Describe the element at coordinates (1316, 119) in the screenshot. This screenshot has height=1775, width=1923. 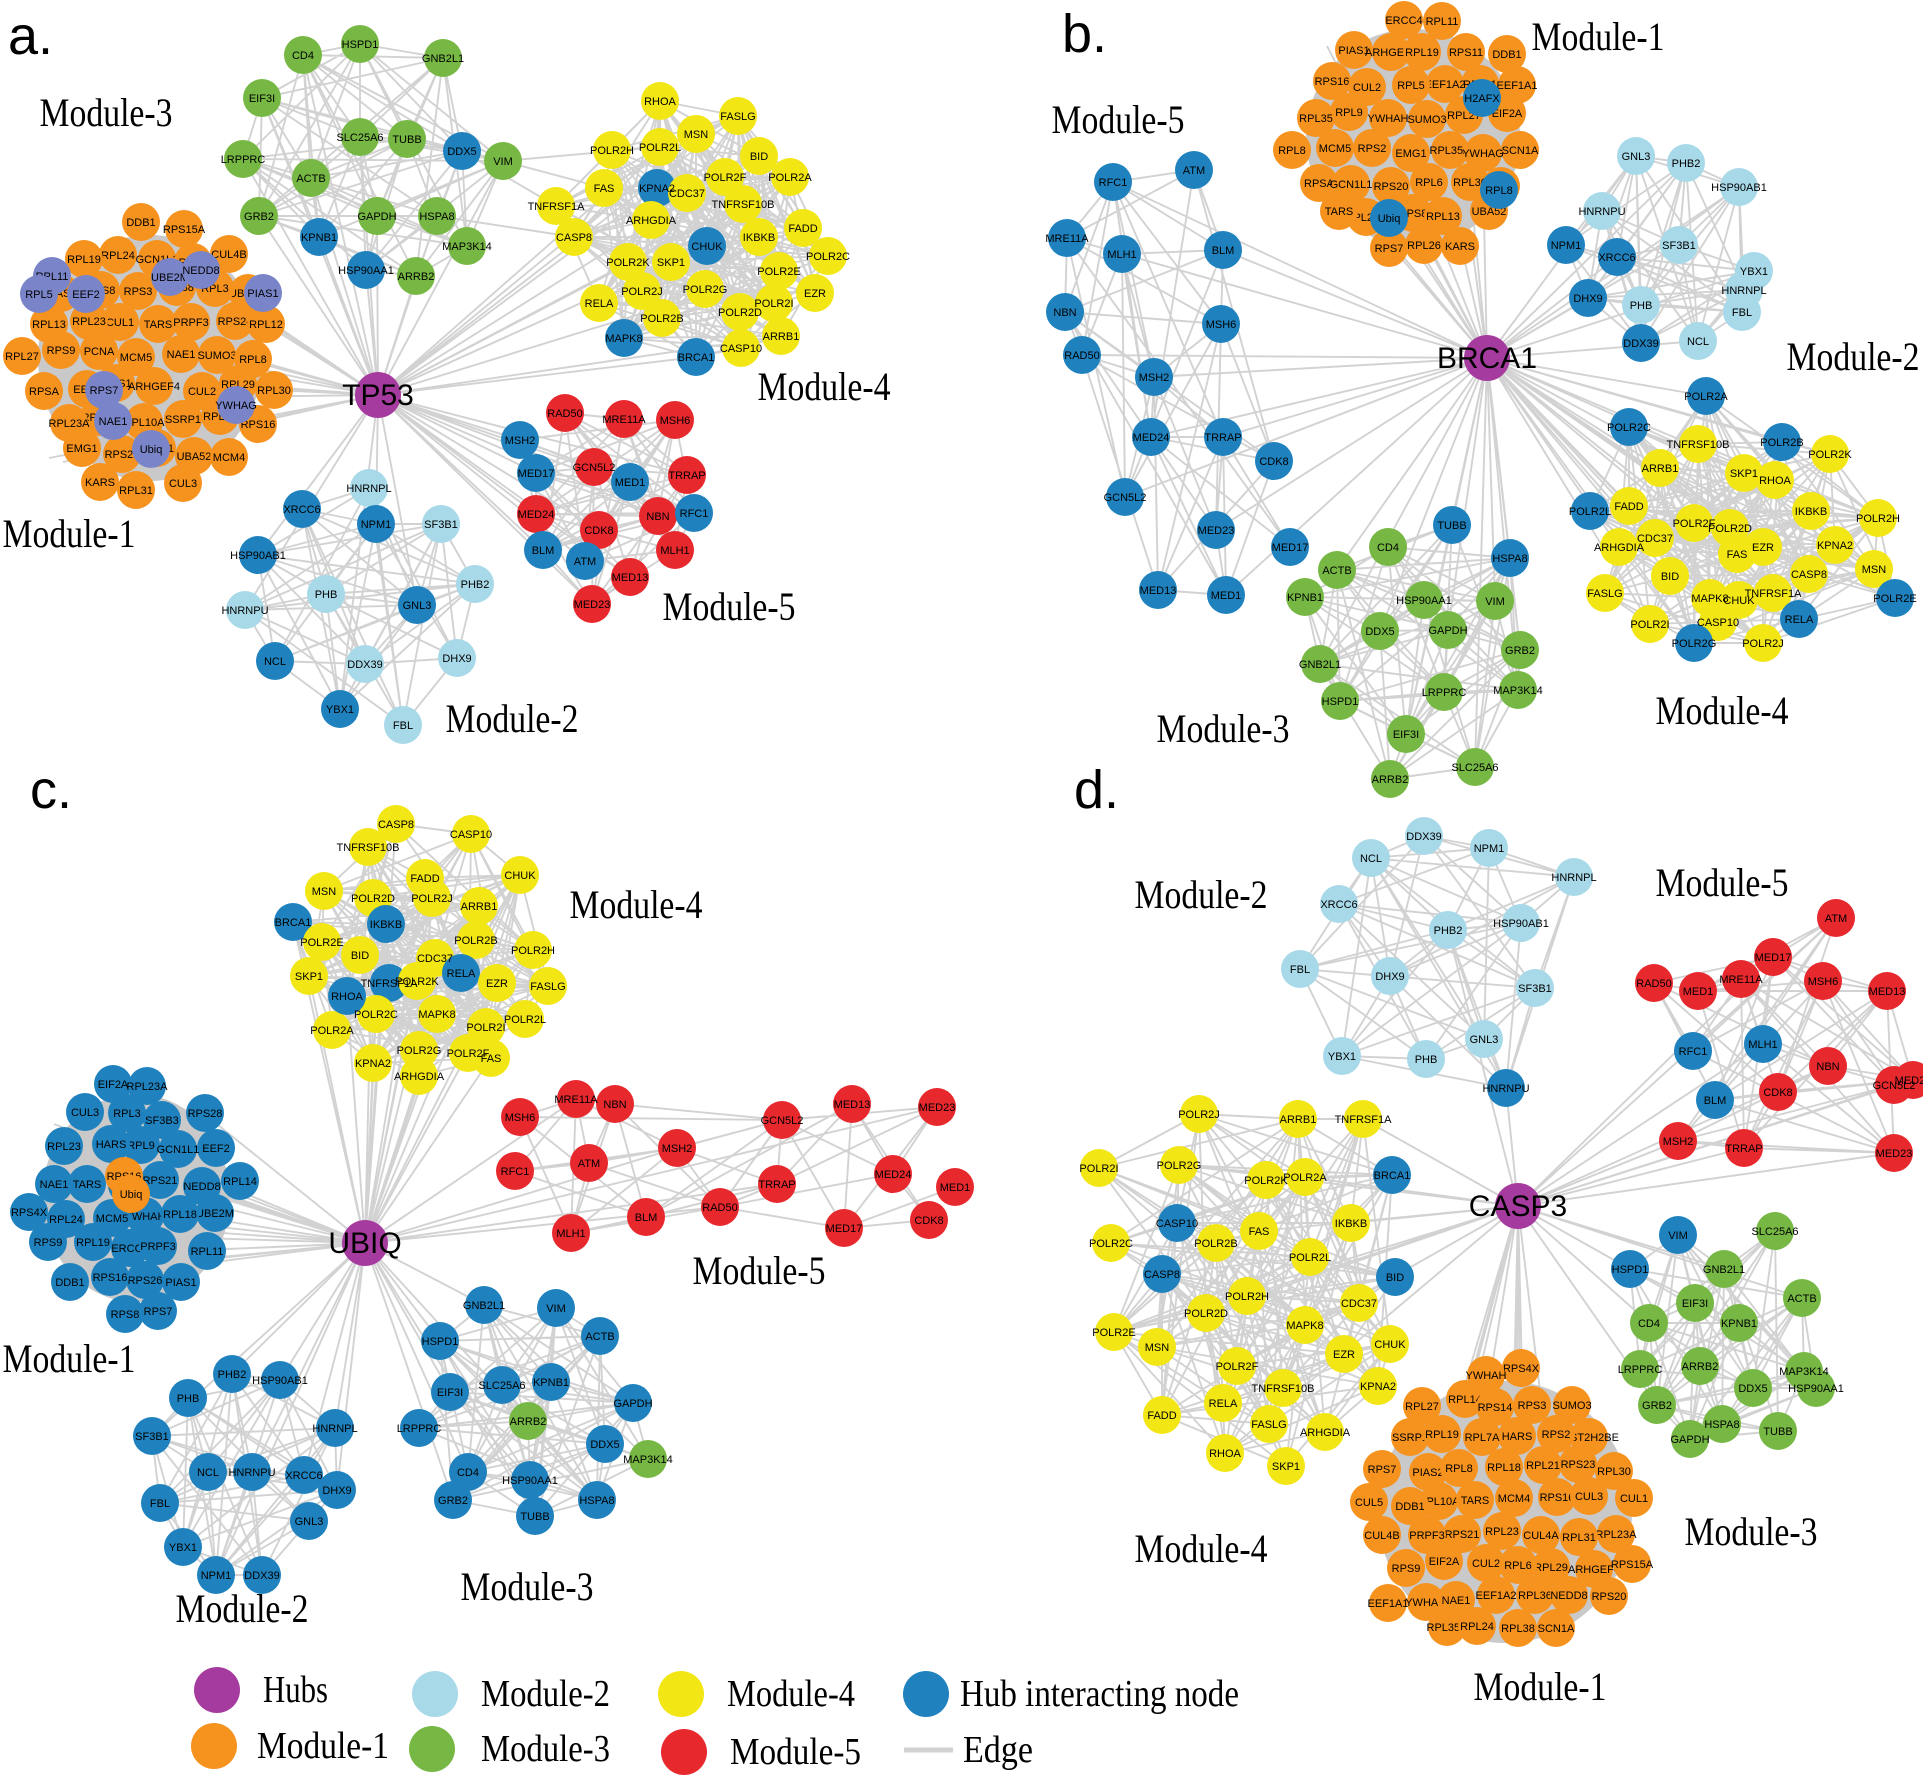
I see `svg-text: RPL35` at that location.